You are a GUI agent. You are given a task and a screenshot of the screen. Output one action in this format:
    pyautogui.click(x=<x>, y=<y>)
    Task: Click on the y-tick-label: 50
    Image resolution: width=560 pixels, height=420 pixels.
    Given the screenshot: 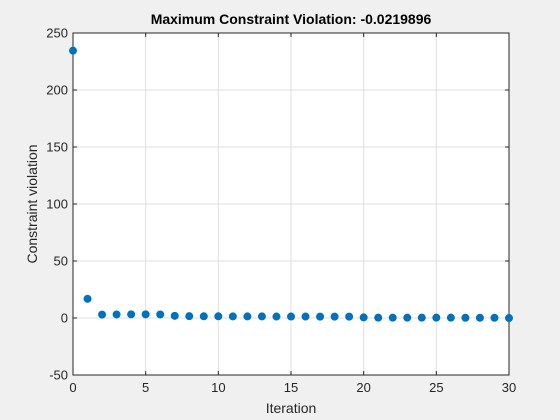 What is the action you would take?
    pyautogui.click(x=61, y=261)
    